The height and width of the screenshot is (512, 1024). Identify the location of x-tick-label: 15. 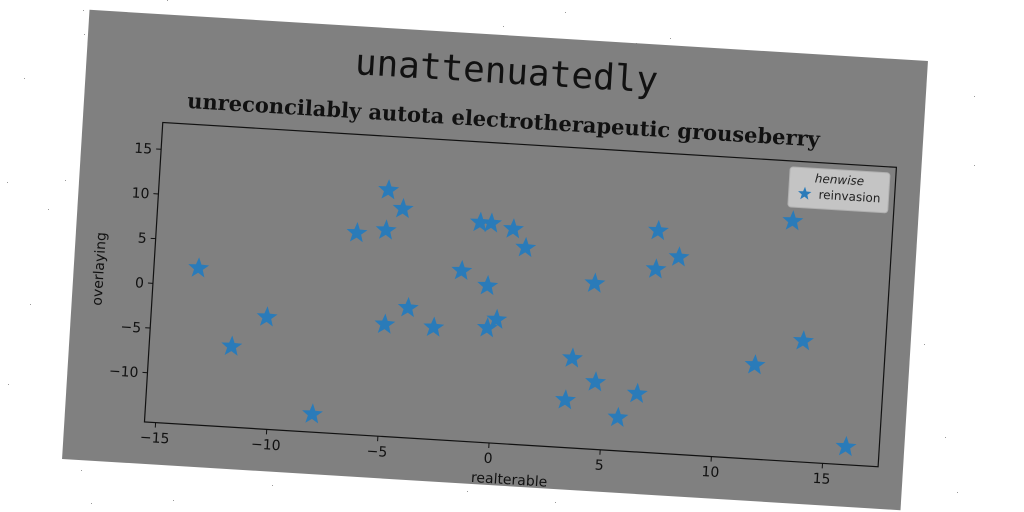
(821, 479).